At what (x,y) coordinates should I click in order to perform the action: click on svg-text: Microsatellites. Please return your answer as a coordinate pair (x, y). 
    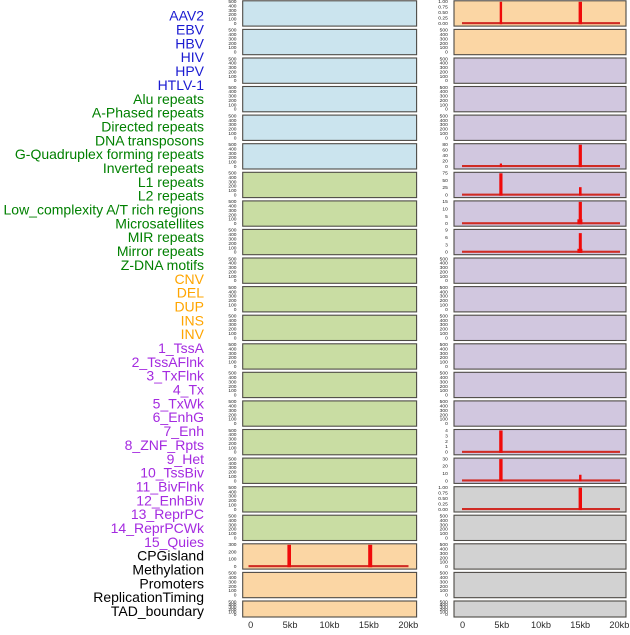
    Looking at the image, I should click on (159, 223).